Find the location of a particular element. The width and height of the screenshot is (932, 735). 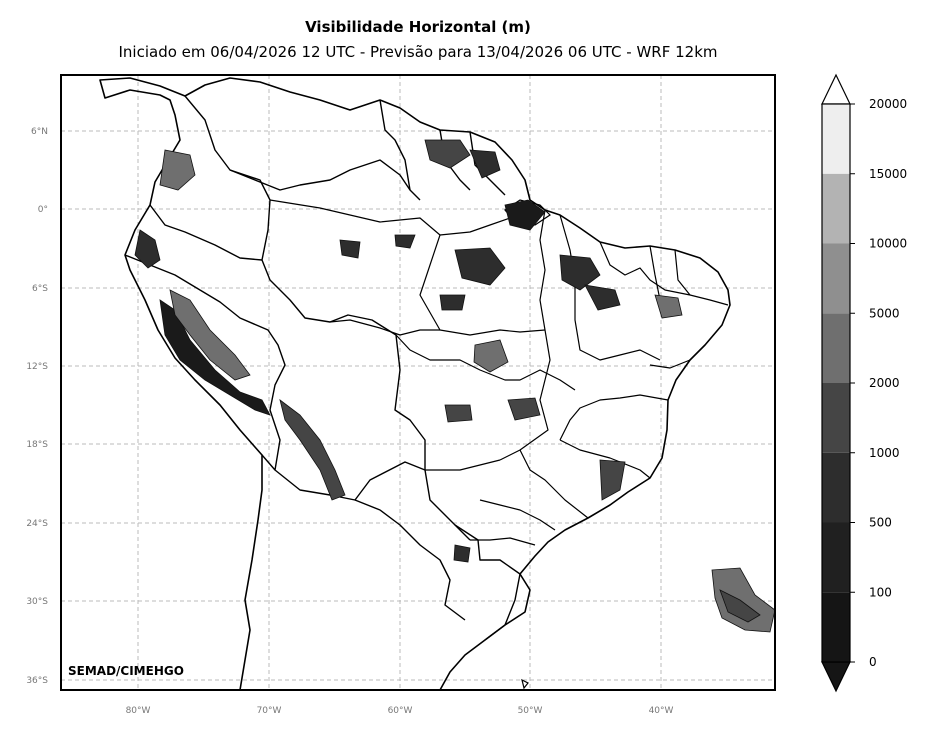

colorbar-extend-min is located at coordinates (836, 677).